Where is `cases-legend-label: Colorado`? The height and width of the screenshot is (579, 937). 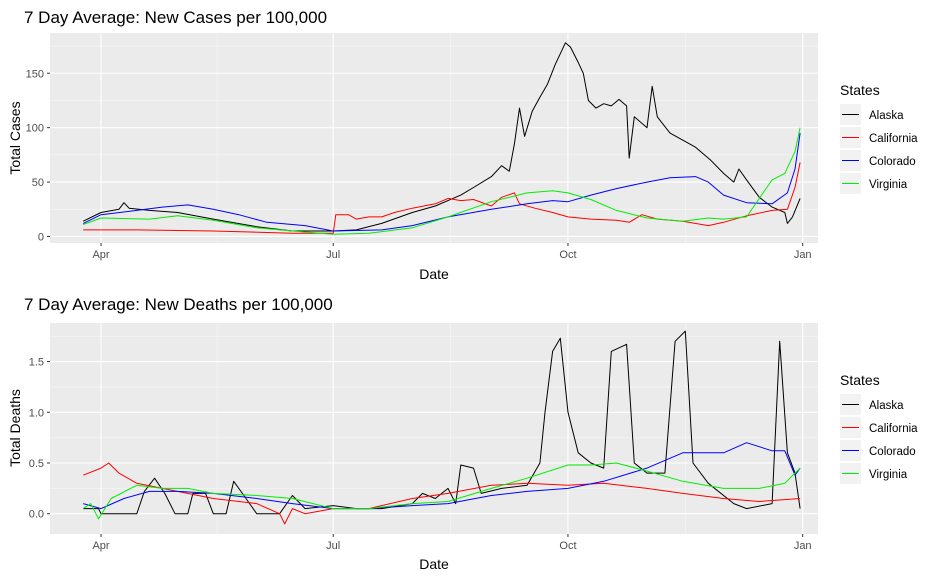
cases-legend-label: Colorado is located at coordinates (892, 162).